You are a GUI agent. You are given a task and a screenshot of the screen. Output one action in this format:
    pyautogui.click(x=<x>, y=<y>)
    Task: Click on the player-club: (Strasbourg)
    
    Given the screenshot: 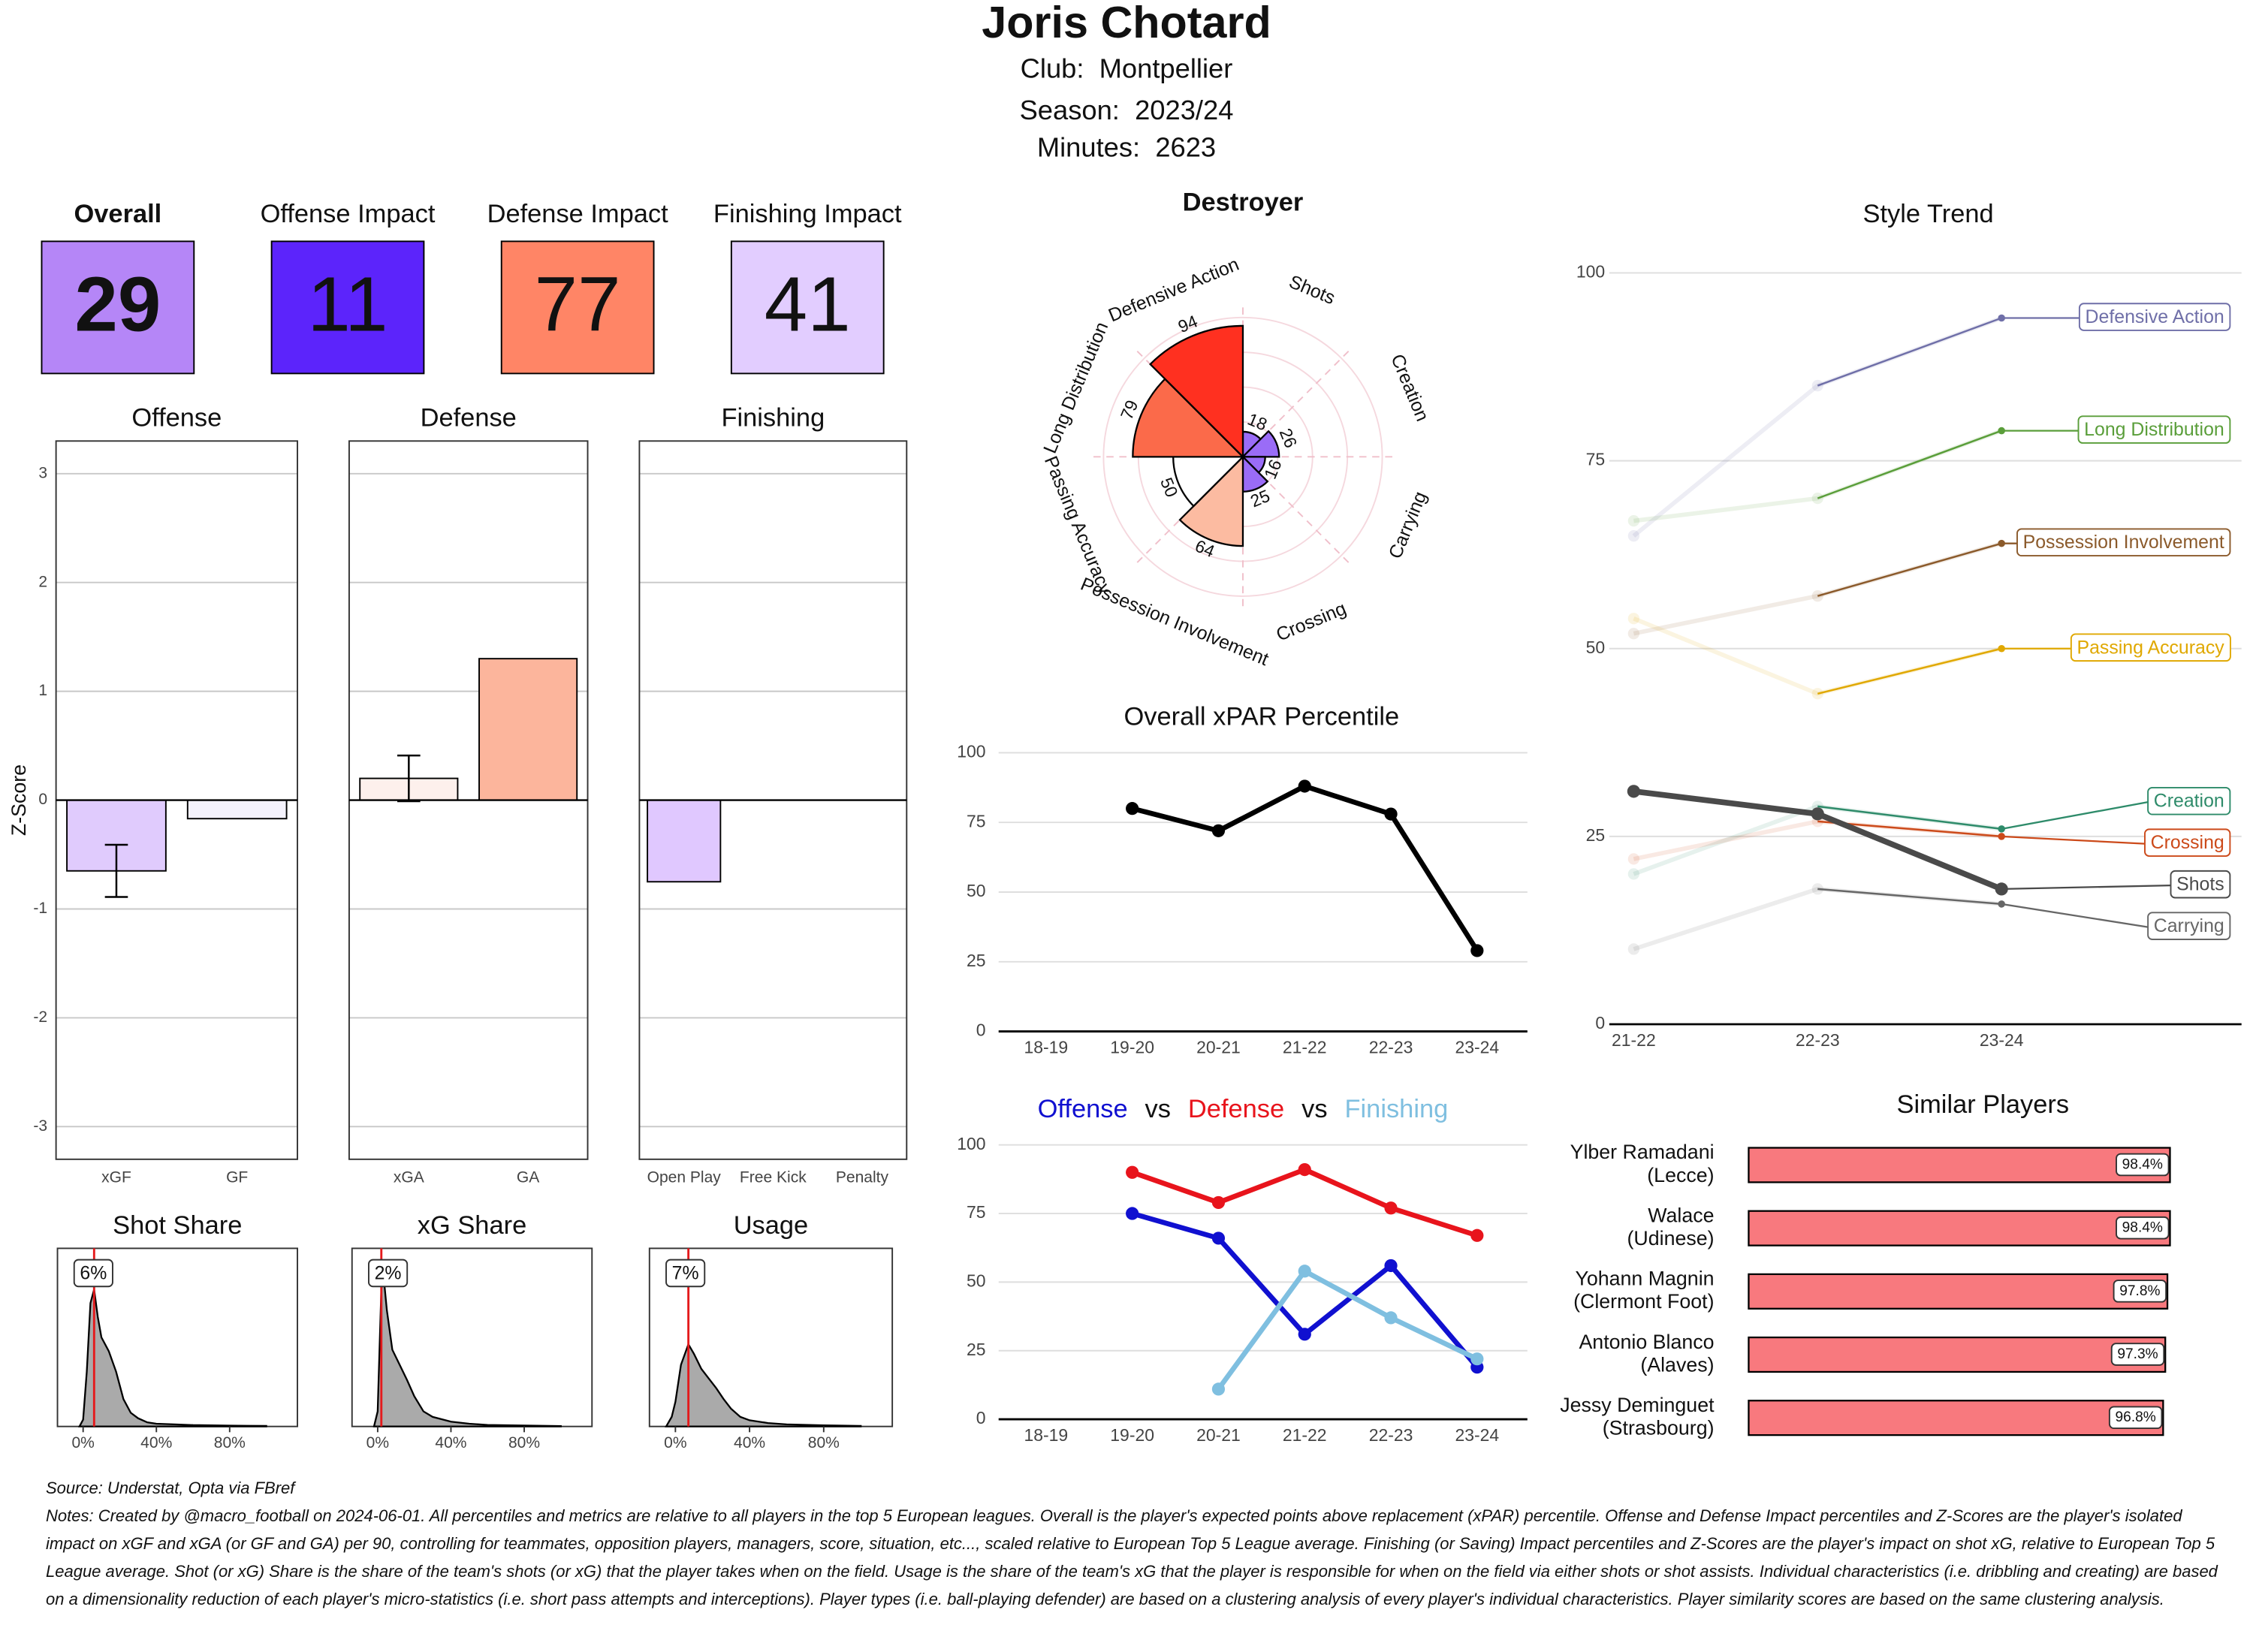 What is the action you would take?
    pyautogui.click(x=1659, y=1428)
    